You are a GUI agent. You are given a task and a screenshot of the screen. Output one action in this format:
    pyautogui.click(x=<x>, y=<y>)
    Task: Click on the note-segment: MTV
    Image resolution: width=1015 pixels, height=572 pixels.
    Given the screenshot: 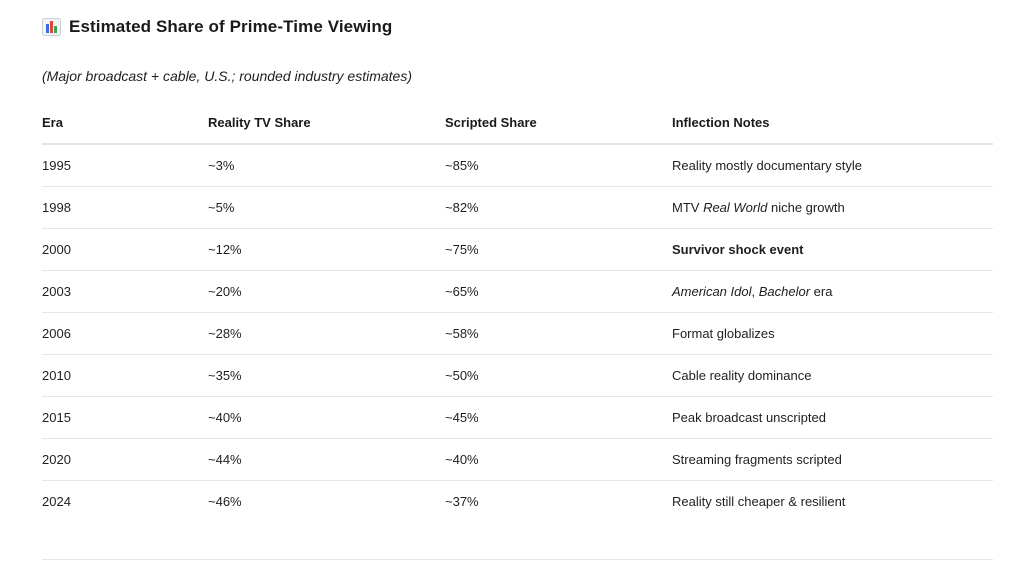 What is the action you would take?
    pyautogui.click(x=688, y=207)
    